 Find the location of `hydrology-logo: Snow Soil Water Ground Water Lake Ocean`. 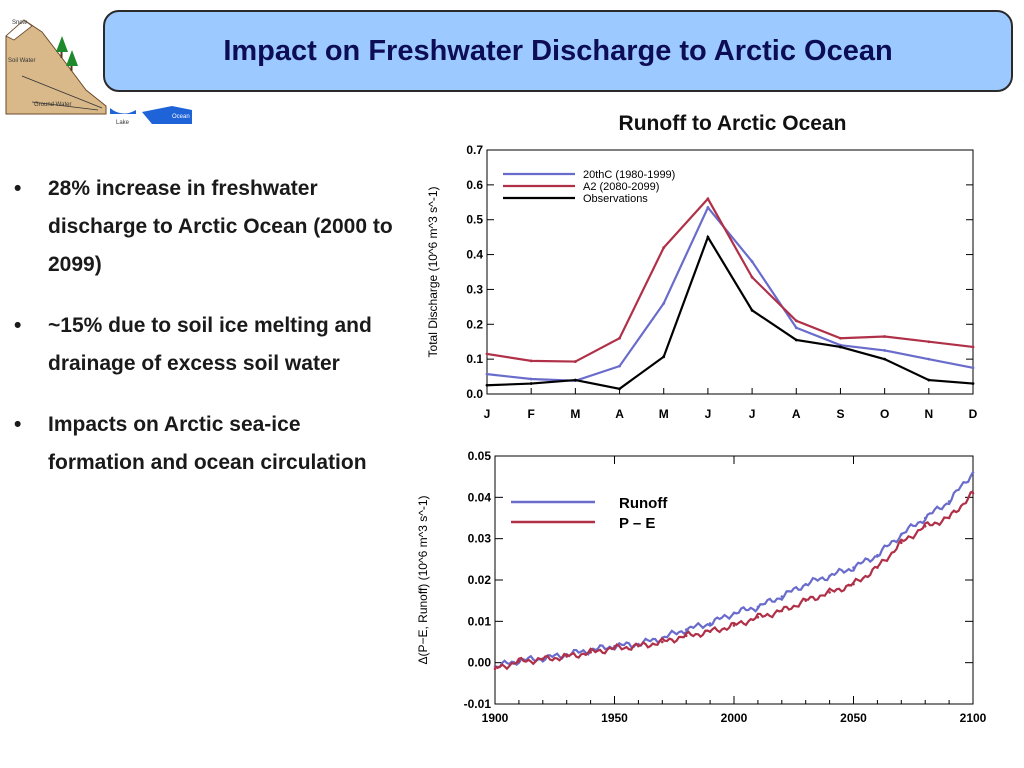

hydrology-logo: Snow Soil Water Ground Water Lake Ocean is located at coordinates (98, 72).